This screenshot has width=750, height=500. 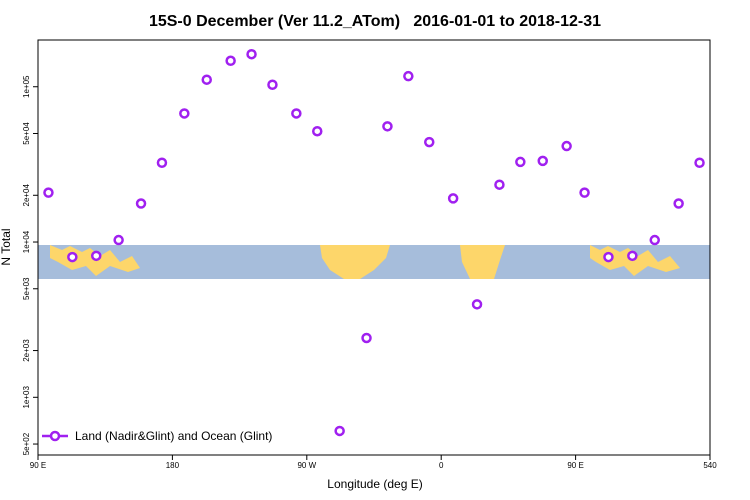 What do you see at coordinates (173, 436) in the screenshot?
I see `legend-label: Land (Nadir&Glint) and Ocean (Glint)` at bounding box center [173, 436].